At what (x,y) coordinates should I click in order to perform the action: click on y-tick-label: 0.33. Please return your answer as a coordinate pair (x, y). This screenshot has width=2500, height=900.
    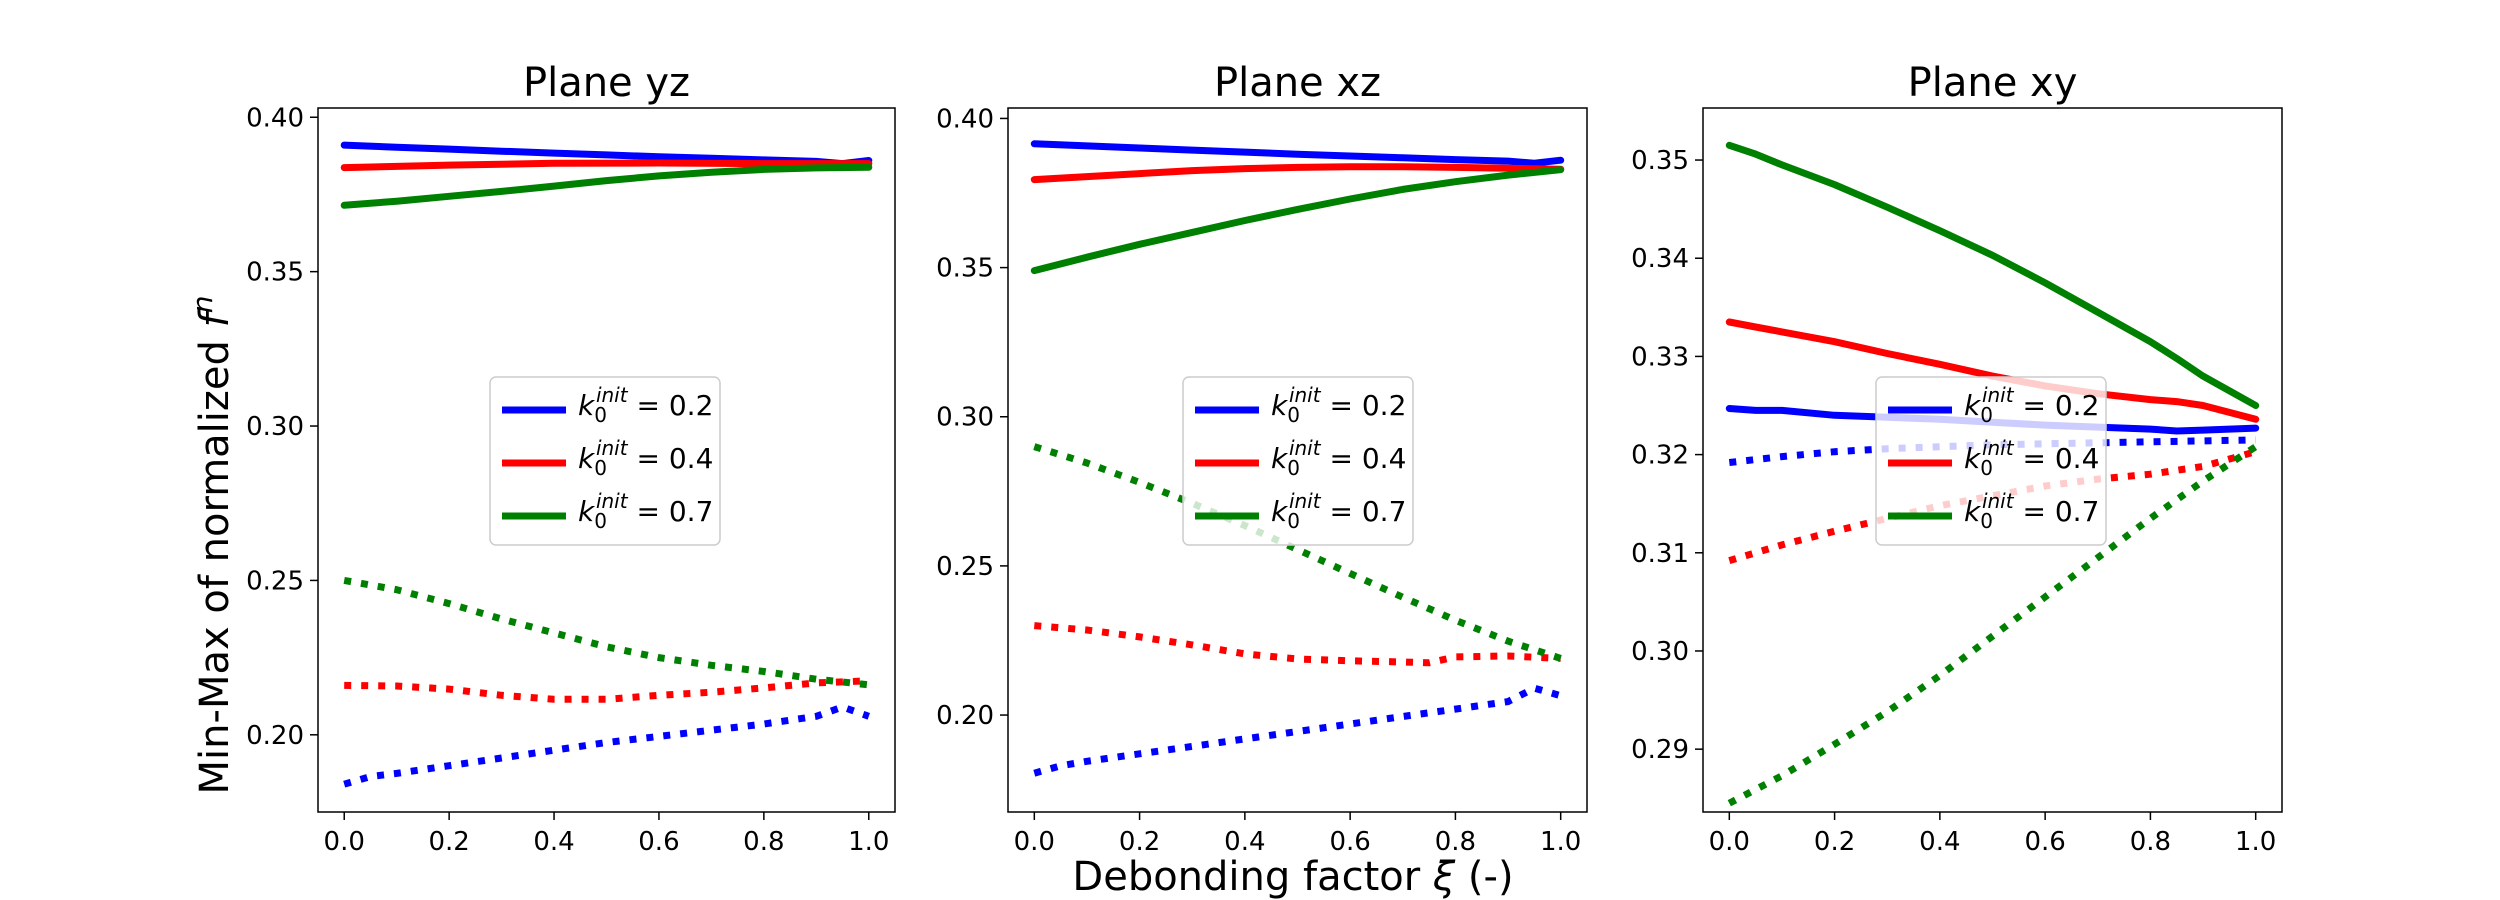
    Looking at the image, I should click on (1660, 357).